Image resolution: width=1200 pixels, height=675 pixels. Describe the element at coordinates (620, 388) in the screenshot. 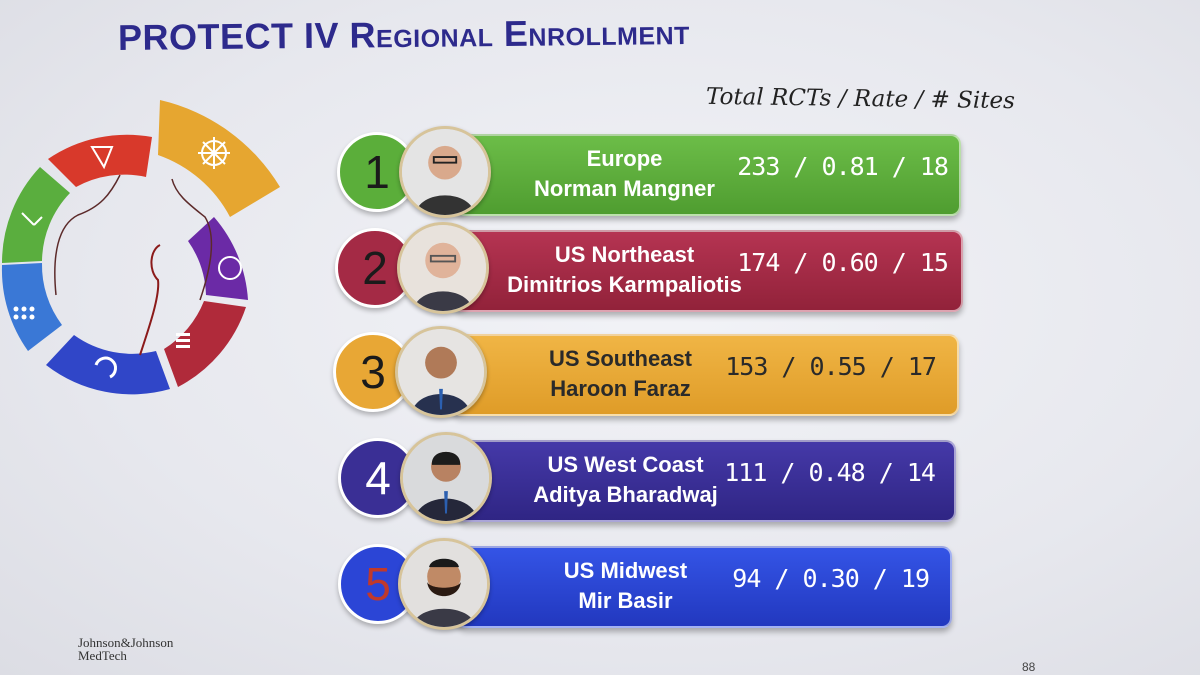

I see `investigator-name: Haroon Faraz` at that location.